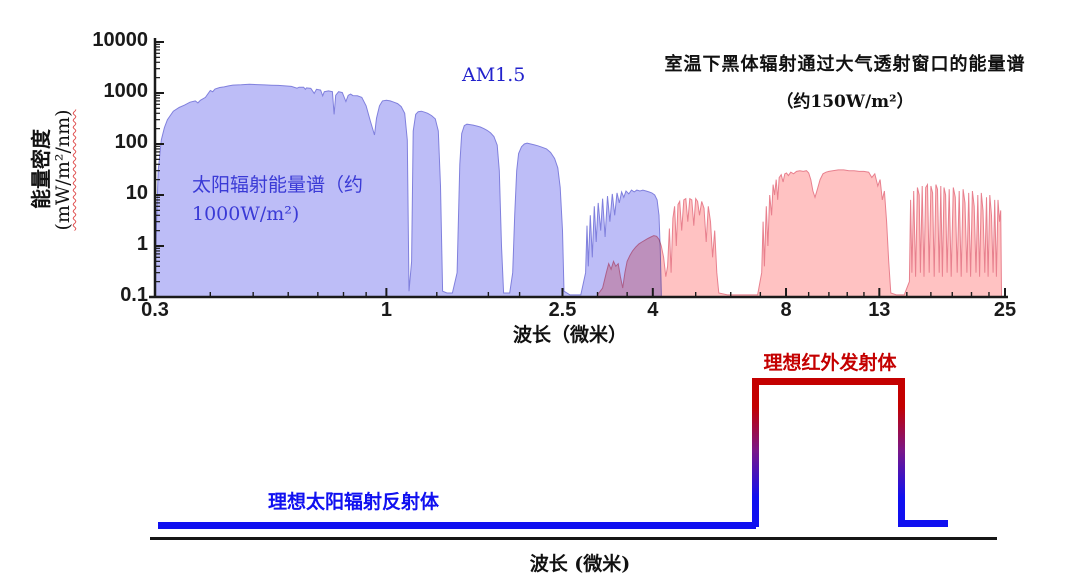 The image size is (1080, 581). I want to click on solar-spectrum-annotation: 太阳辐射能量谱（约 1000W/m²), so click(322, 200).